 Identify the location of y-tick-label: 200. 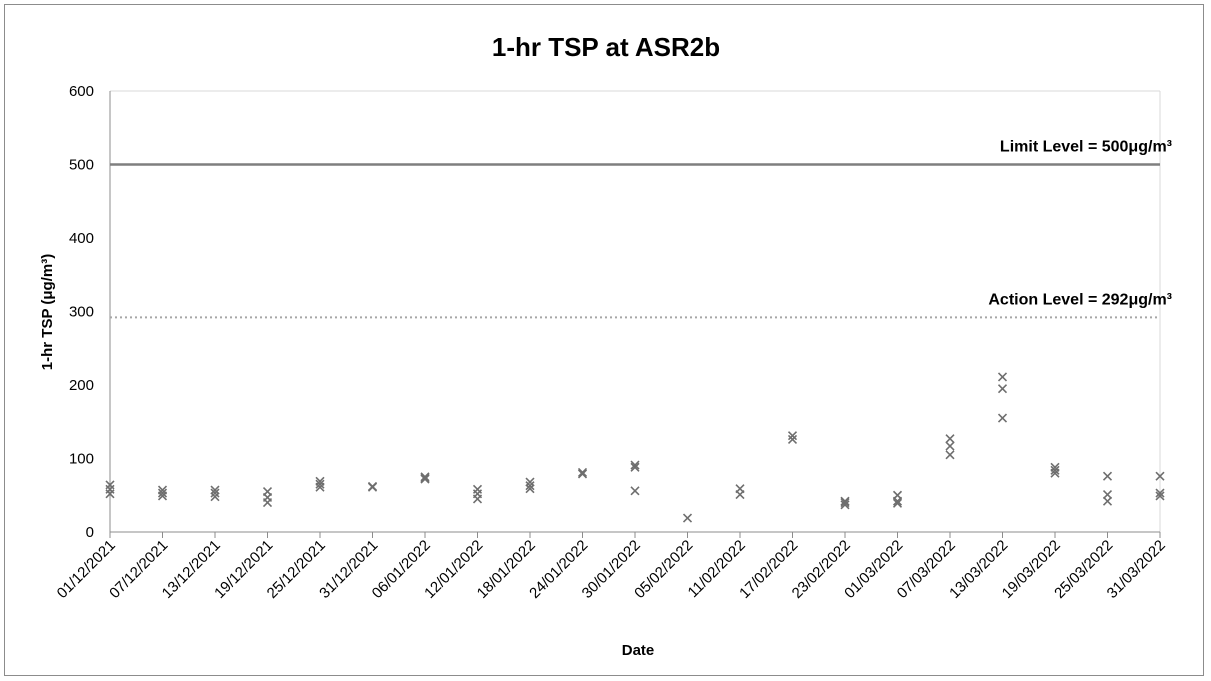
(81, 385).